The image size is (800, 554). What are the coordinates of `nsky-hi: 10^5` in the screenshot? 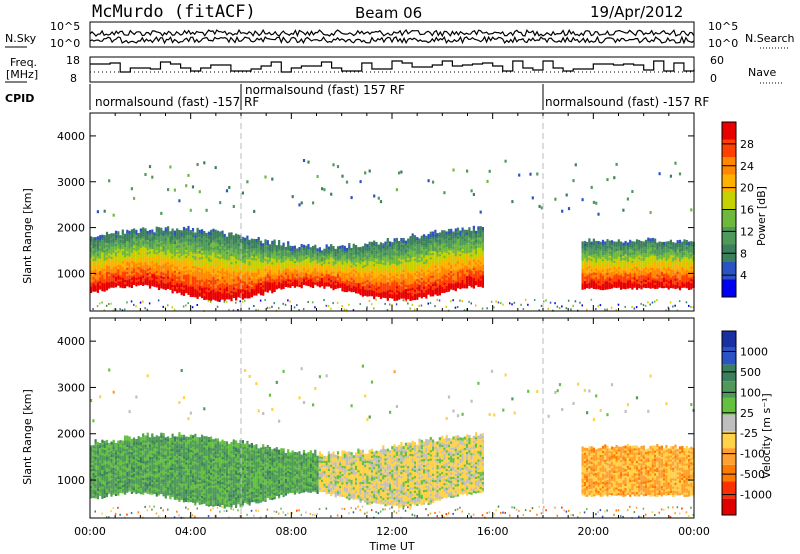 It's located at (65, 26).